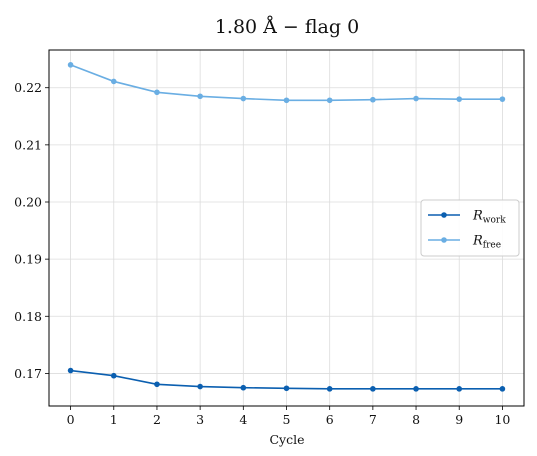 The image size is (537, 456). I want to click on x-tick-label: 5, so click(287, 419).